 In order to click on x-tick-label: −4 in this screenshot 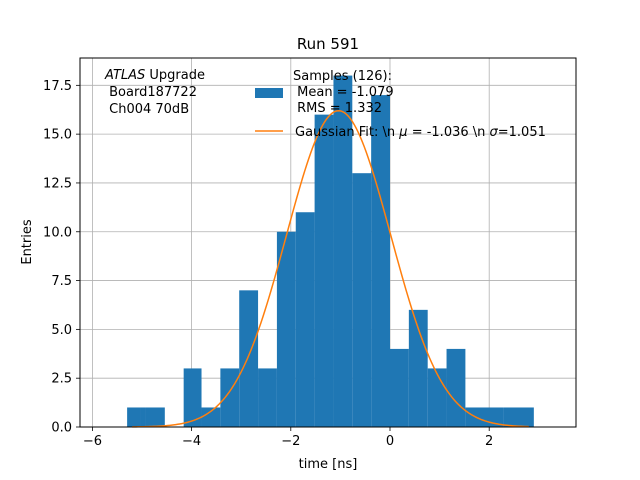, I will do `click(191, 441)`.